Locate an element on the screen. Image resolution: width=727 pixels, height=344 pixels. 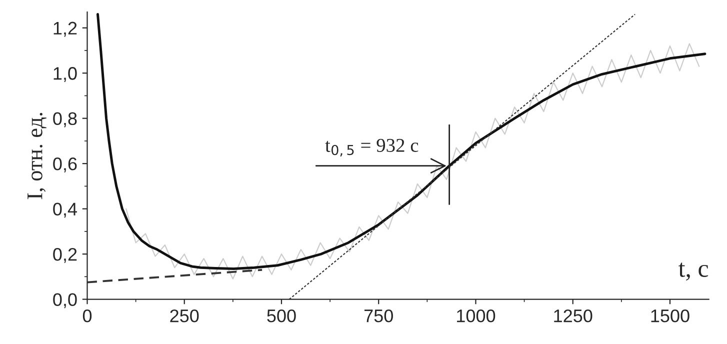
x-tick-label: 0 is located at coordinates (87, 315).